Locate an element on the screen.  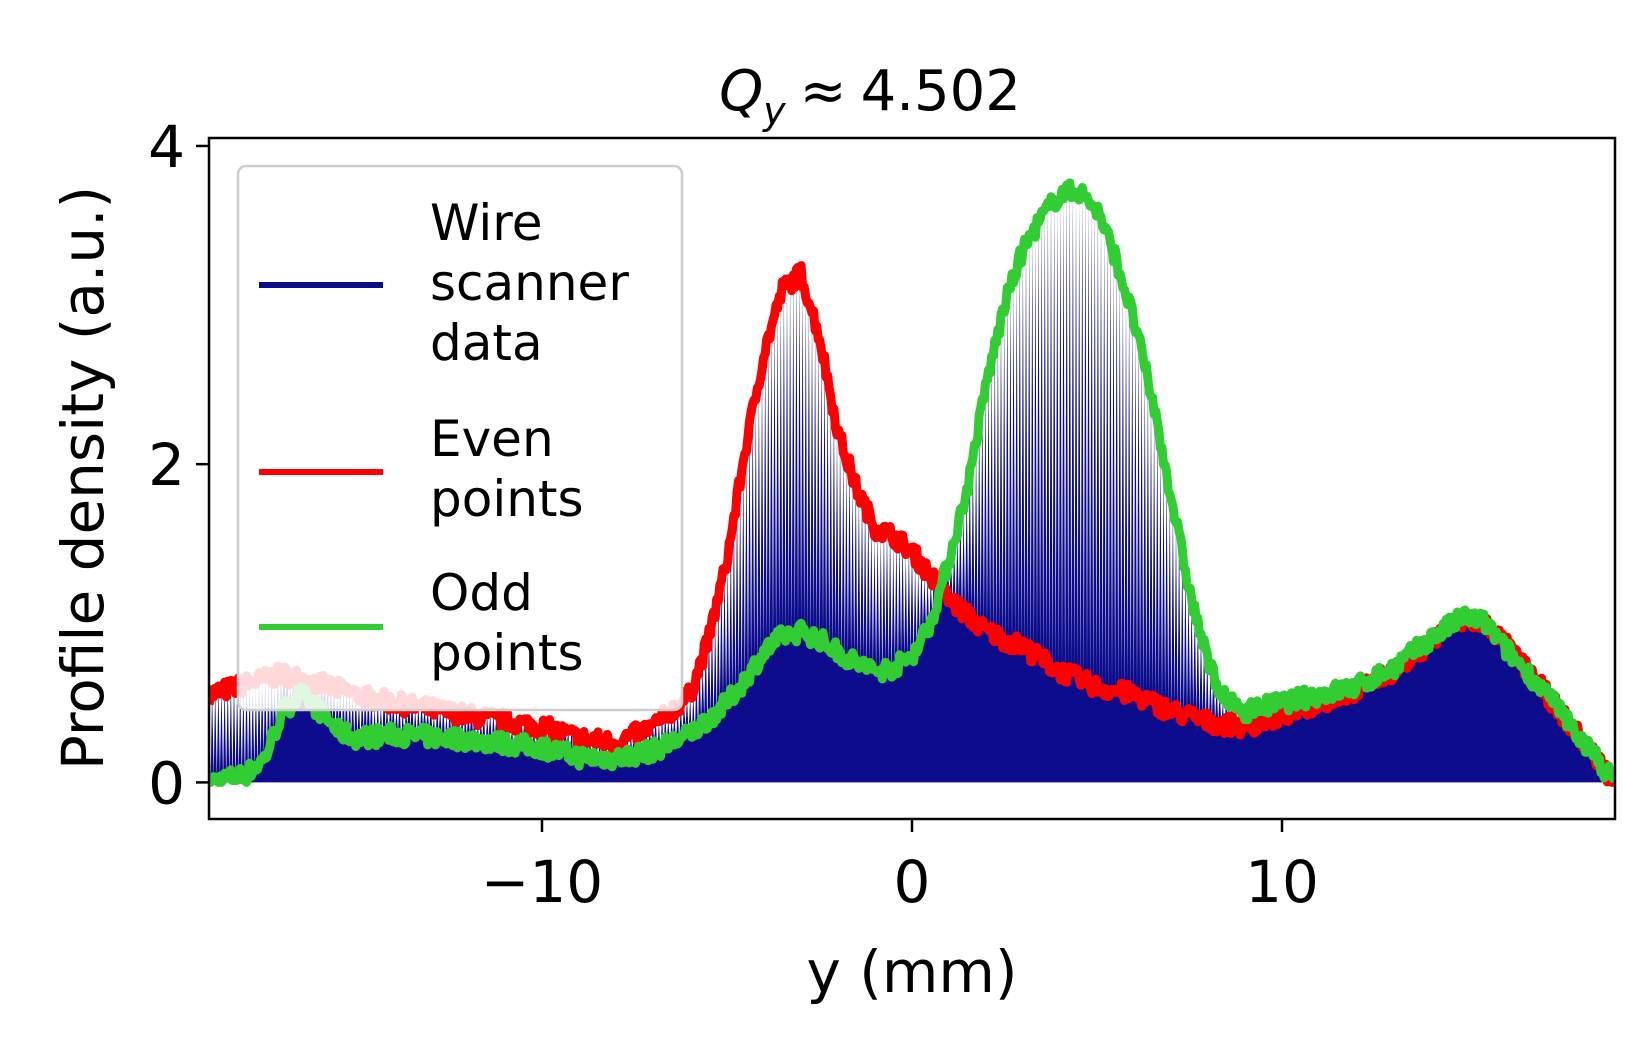
title-symbol: Q is located at coordinates (741, 91).